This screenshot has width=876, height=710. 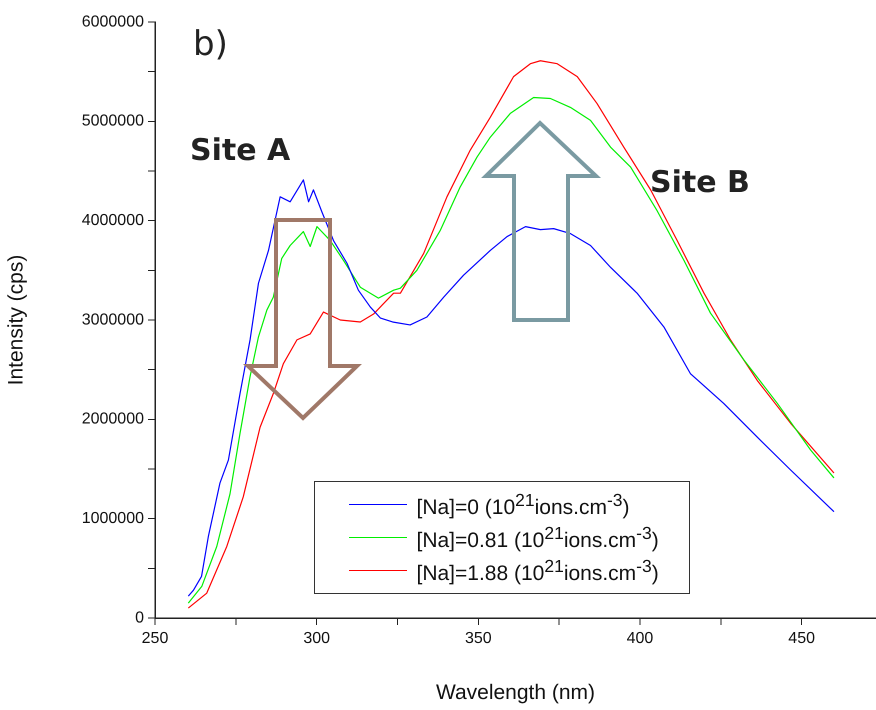 What do you see at coordinates (700, 182) in the screenshot?
I see `annotation: Site B` at bounding box center [700, 182].